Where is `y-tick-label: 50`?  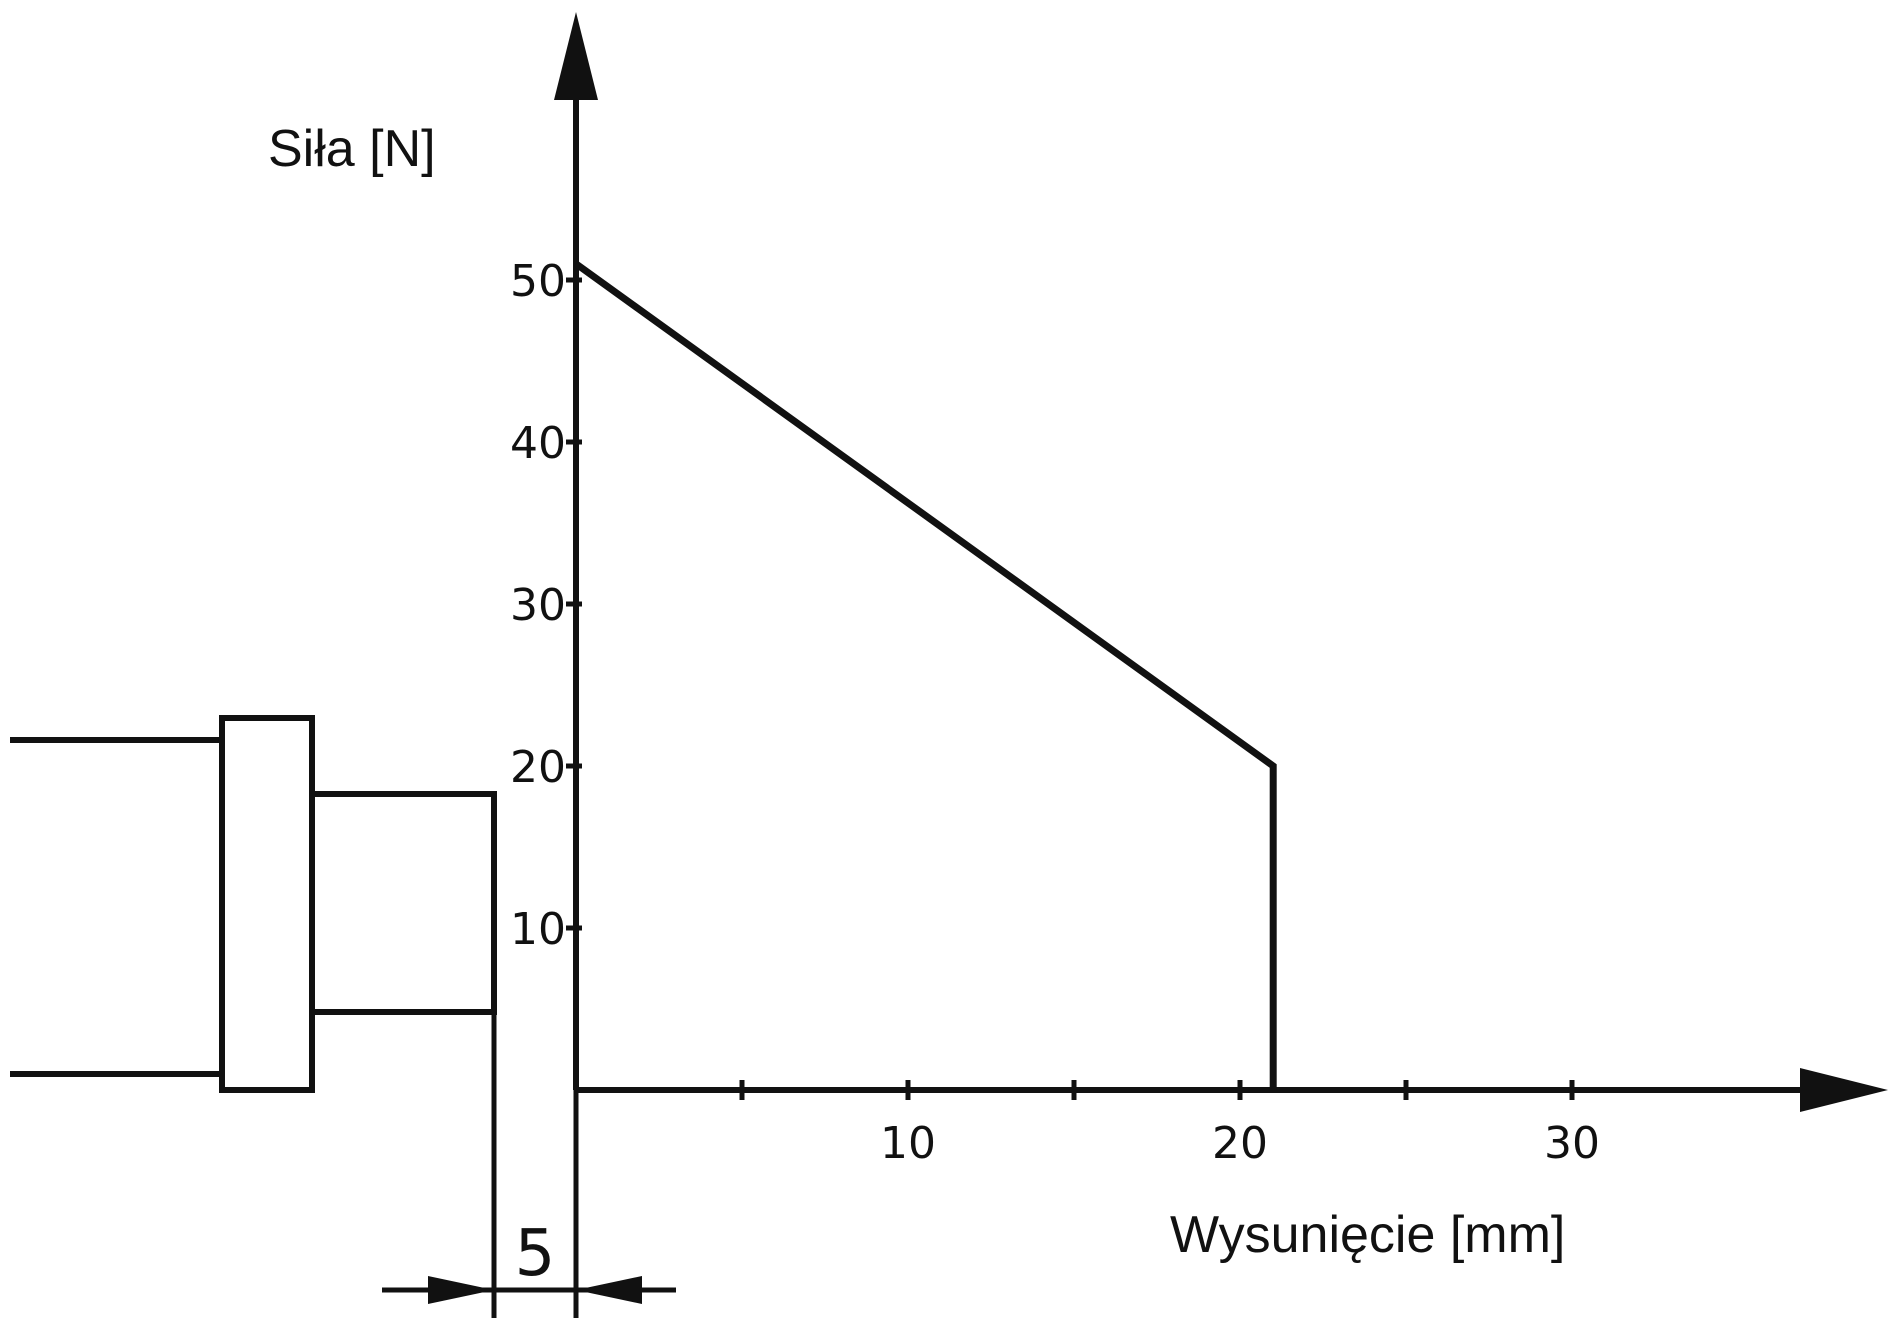
y-tick-label: 50 is located at coordinates (538, 281).